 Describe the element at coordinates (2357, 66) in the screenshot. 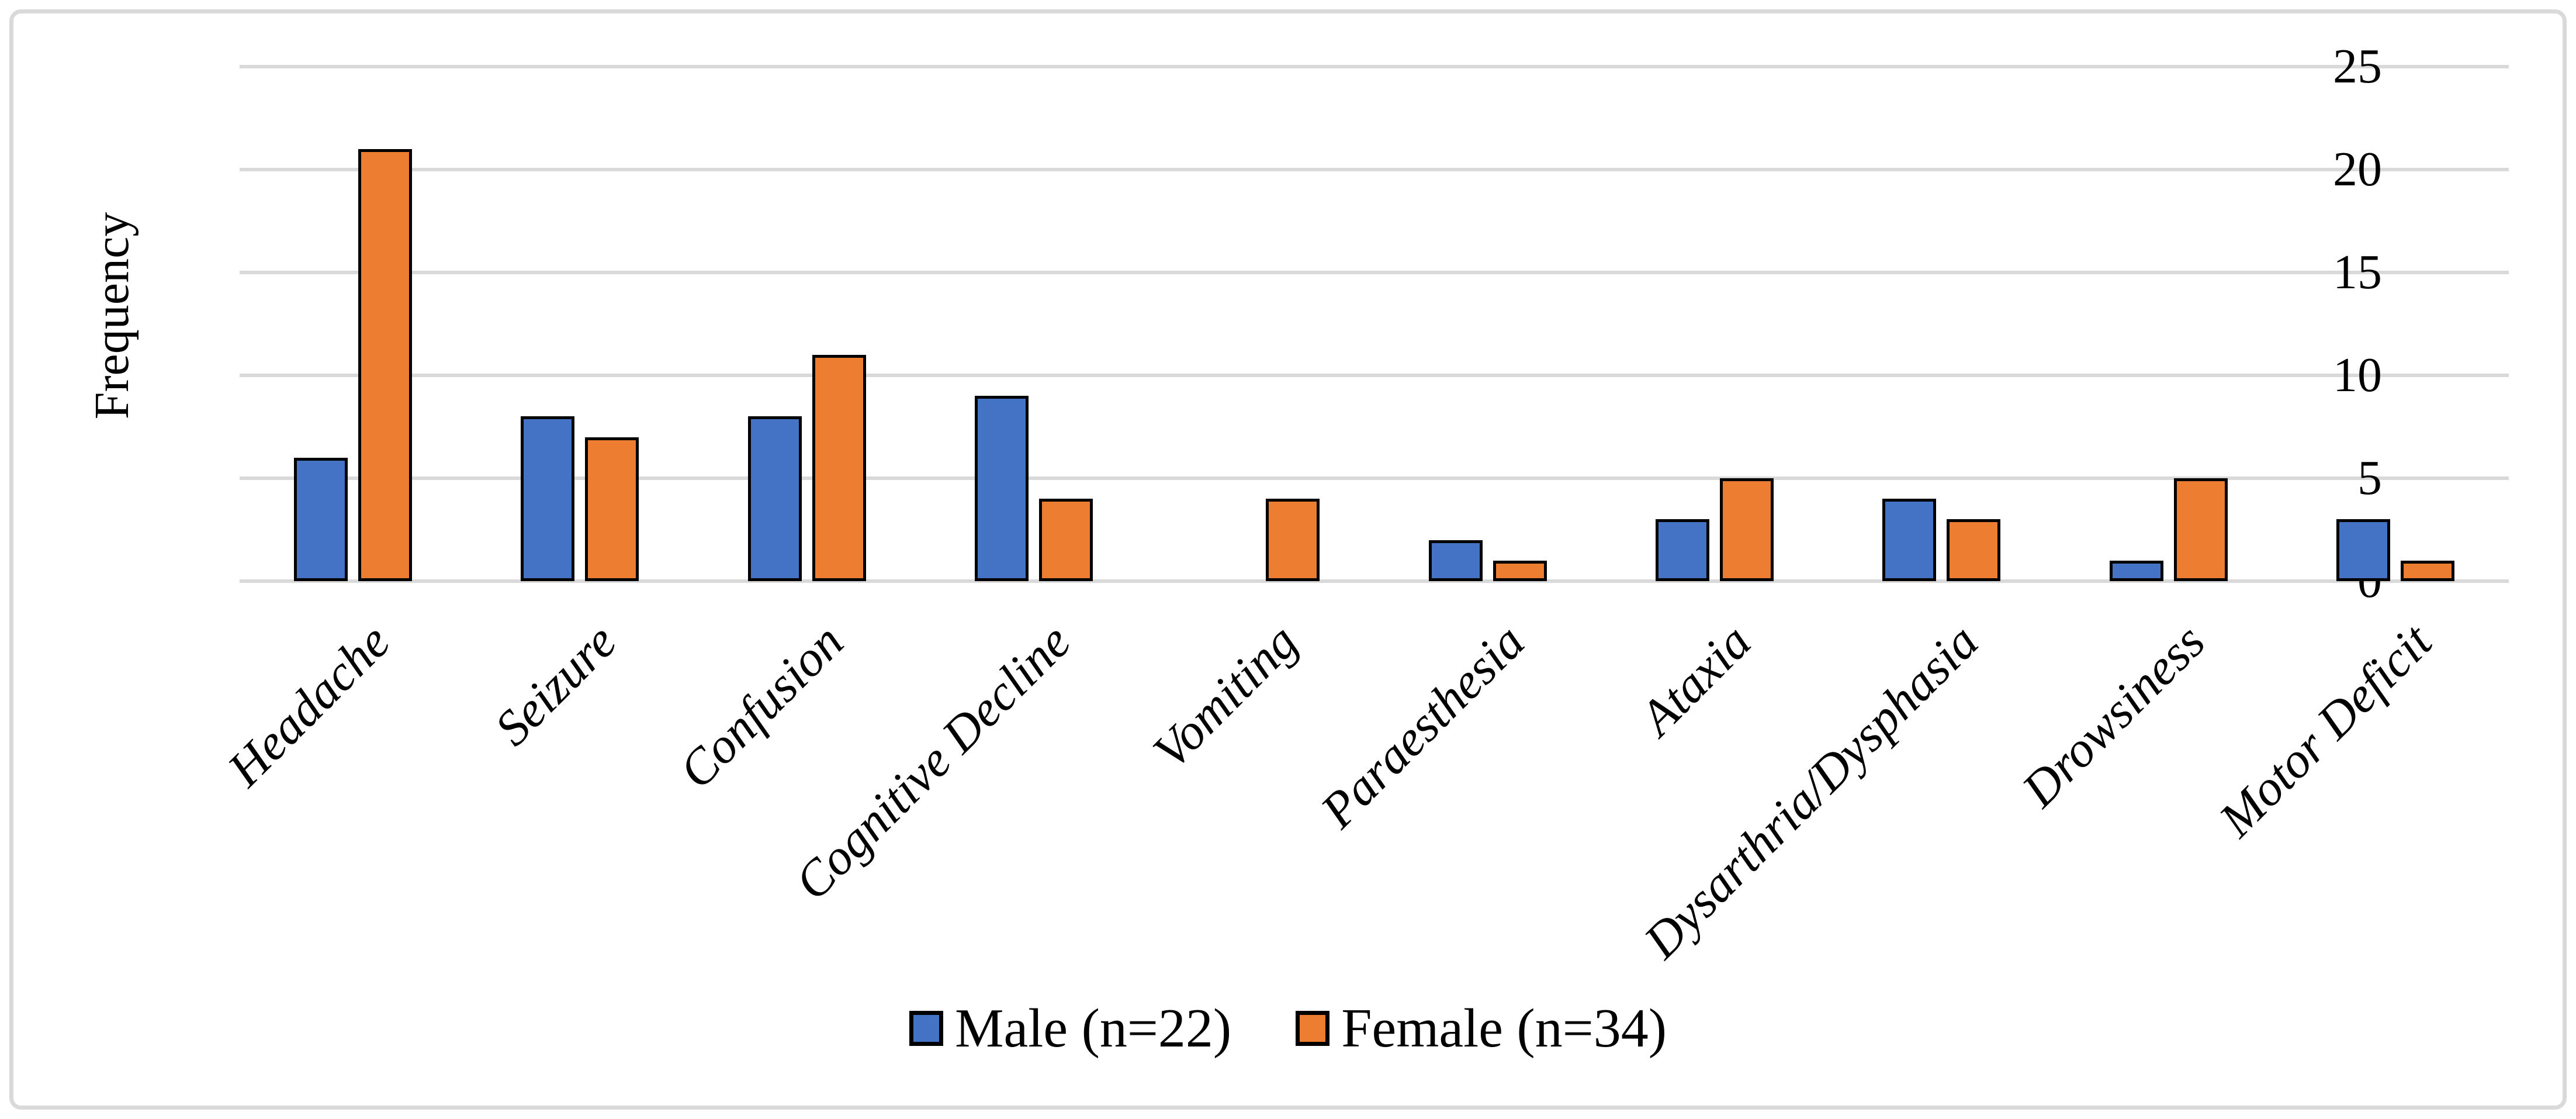

I see `y-tick-label-25: 25` at that location.